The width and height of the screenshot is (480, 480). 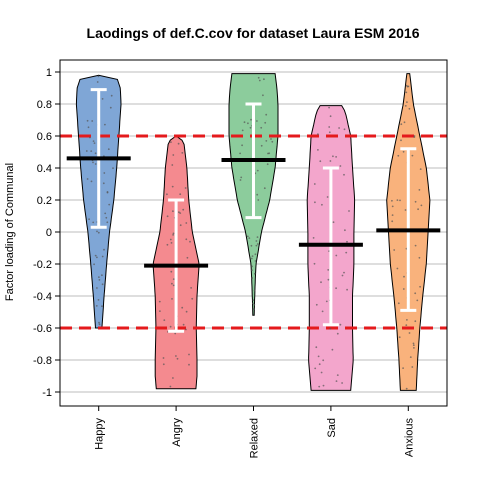 I want to click on y-tick-label: -0.8, so click(x=42, y=361).